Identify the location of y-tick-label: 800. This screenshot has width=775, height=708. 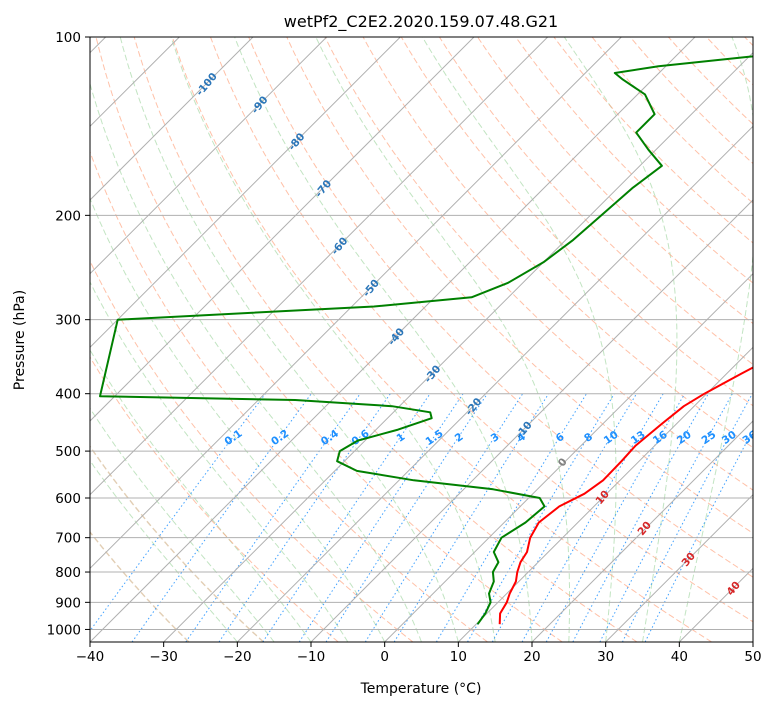
(68, 573).